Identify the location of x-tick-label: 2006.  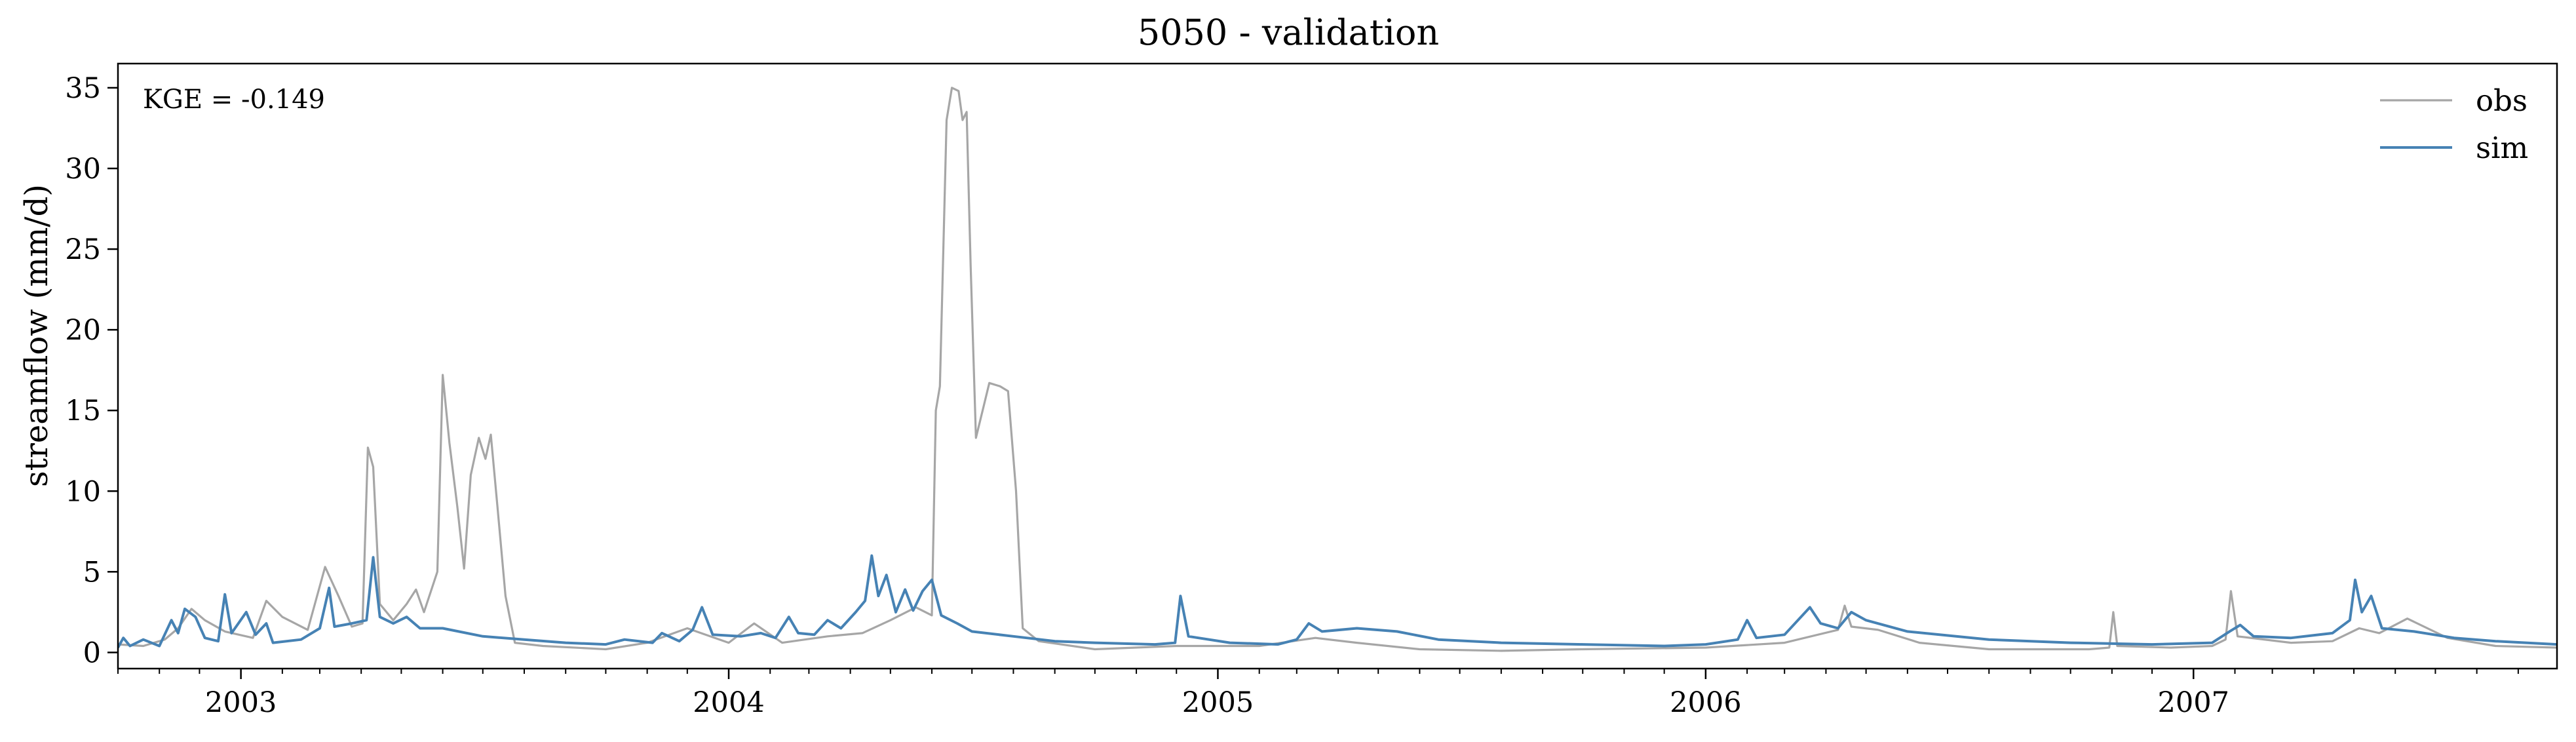
(1705, 702).